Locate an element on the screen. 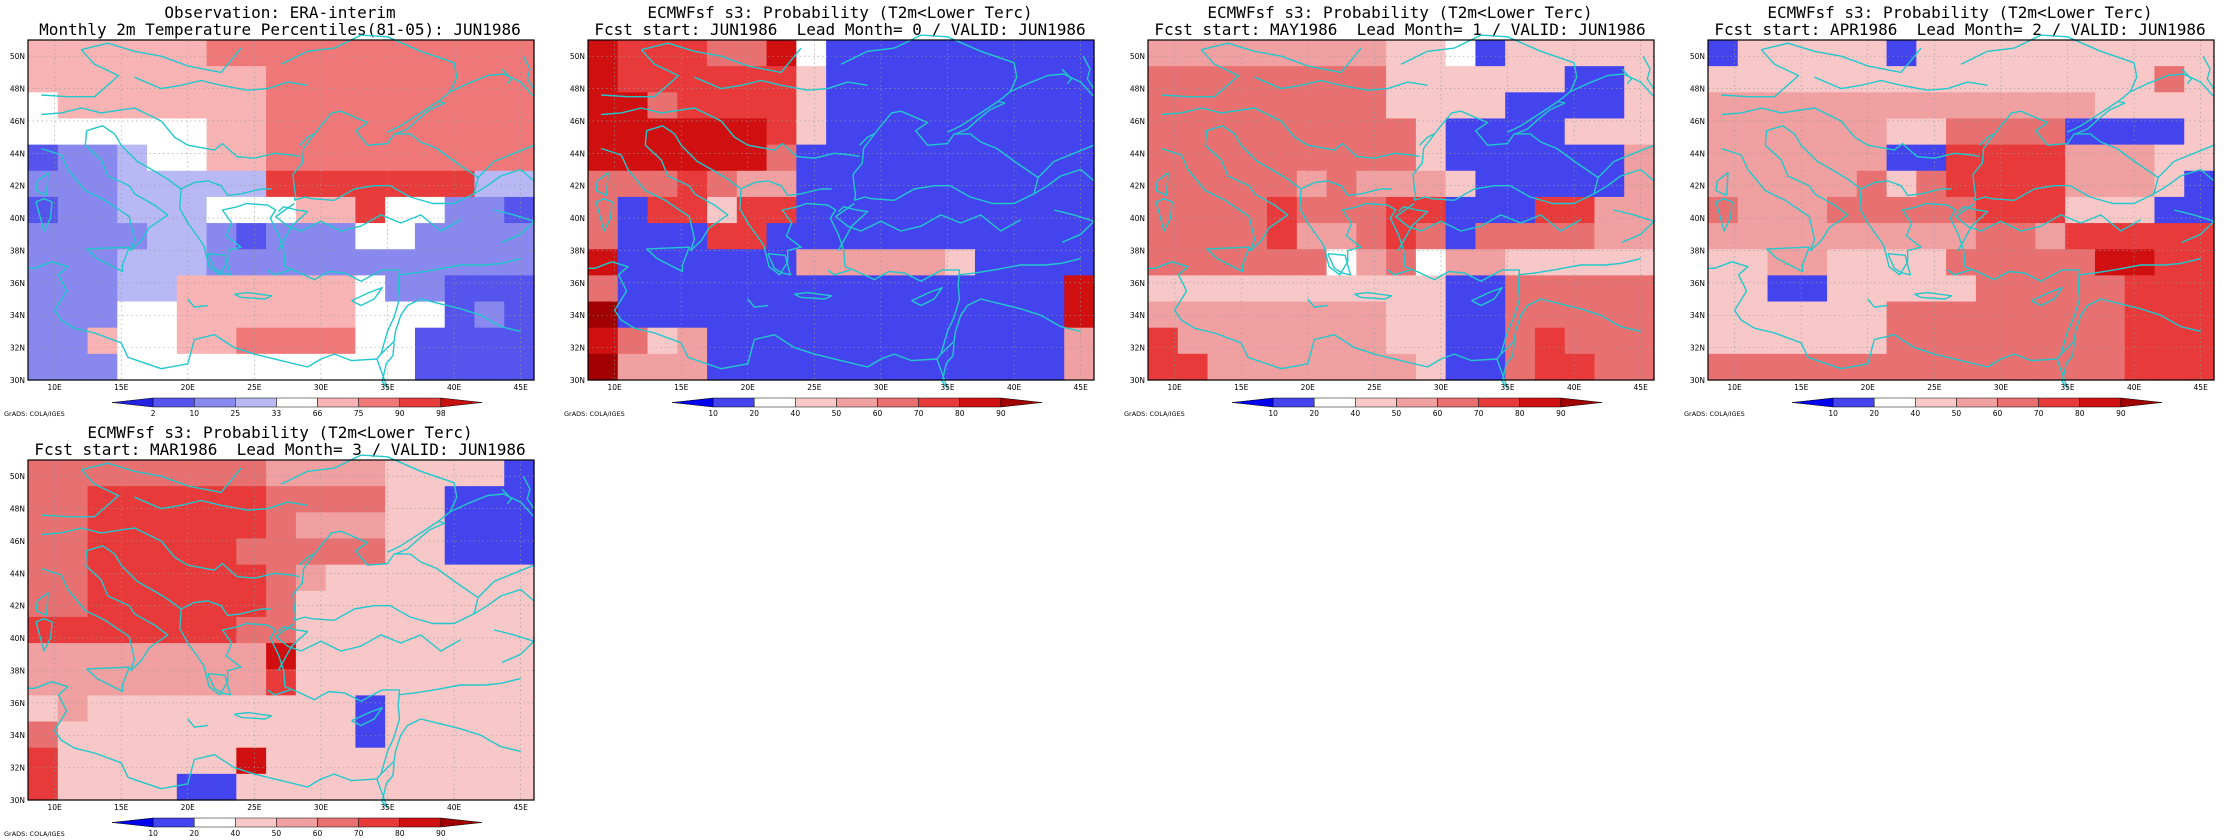 The width and height of the screenshot is (2240, 840). y-tick-label: 36N is located at coordinates (17, 703).